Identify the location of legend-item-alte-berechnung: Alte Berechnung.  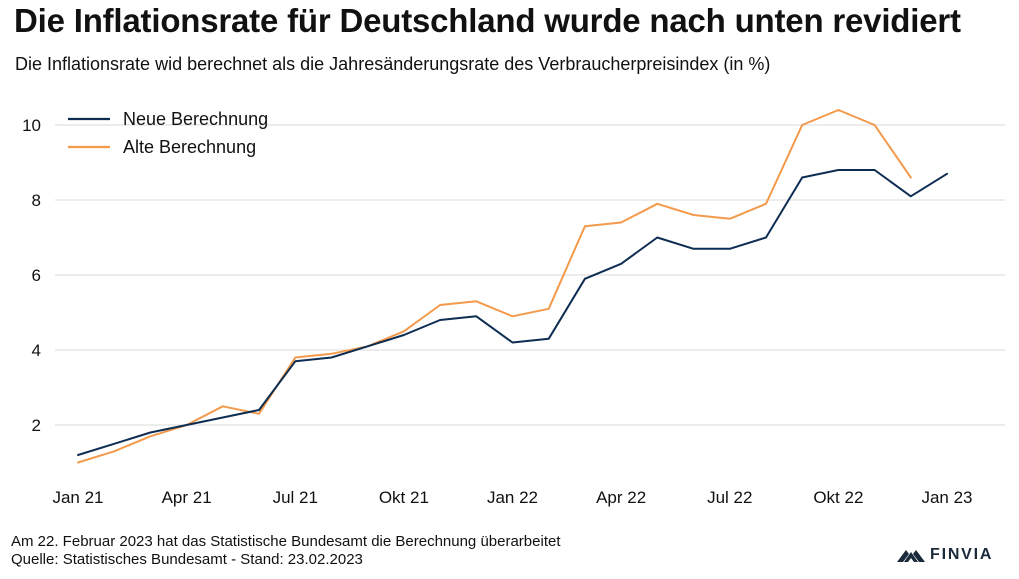
(162, 147).